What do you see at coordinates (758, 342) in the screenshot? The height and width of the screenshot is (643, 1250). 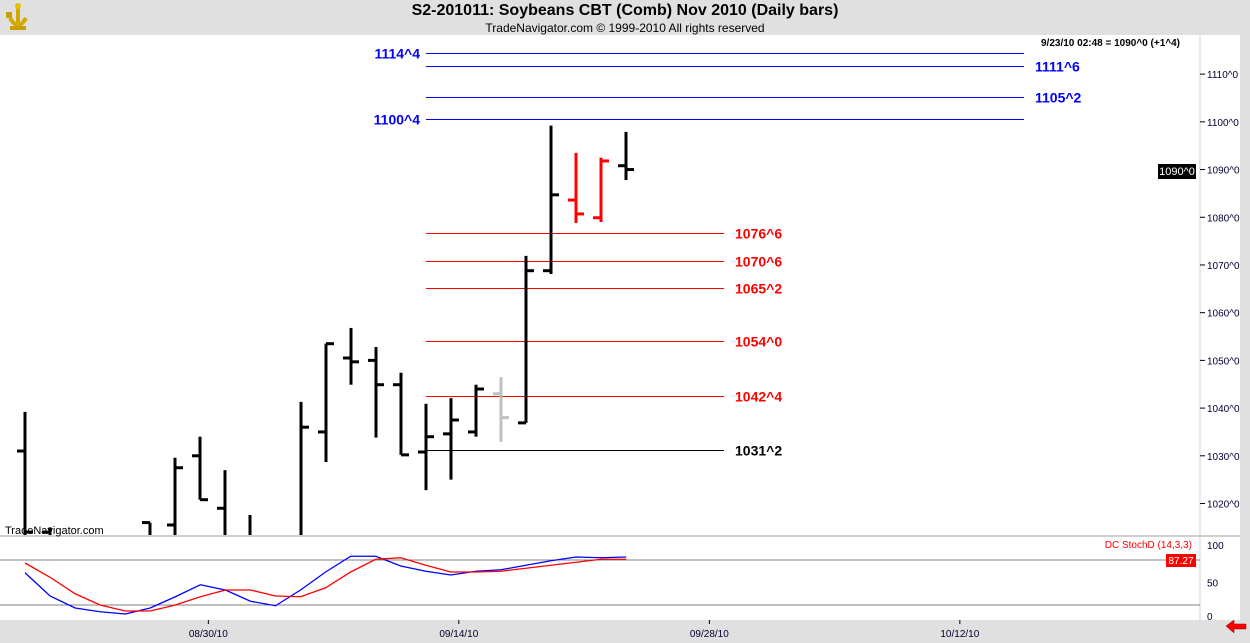 I see `level-label: 1054^0` at bounding box center [758, 342].